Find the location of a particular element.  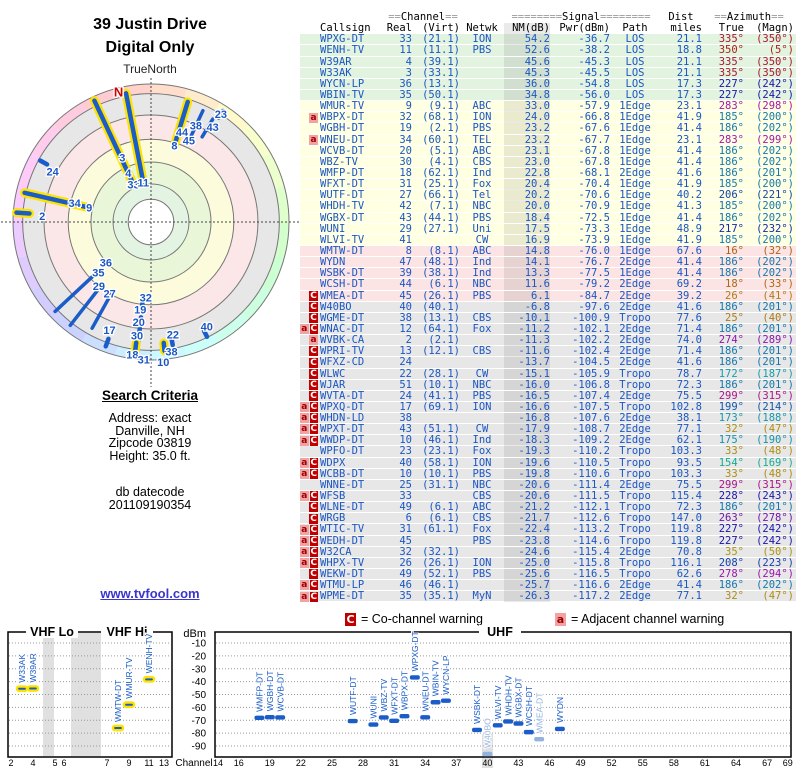

callsign-cell: WPXT-DT is located at coordinates (342, 429).